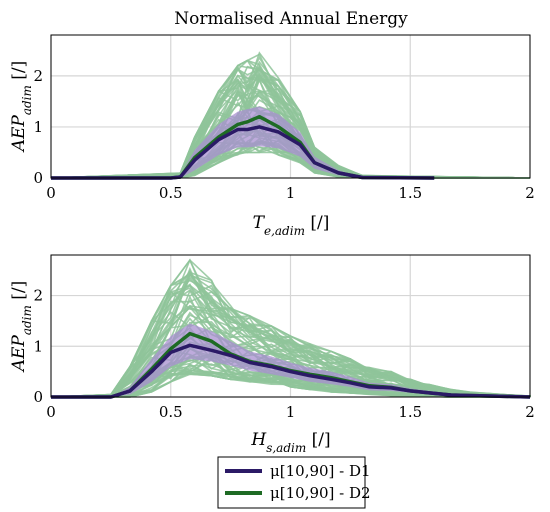 This screenshot has height=512, width=550. I want to click on top-x-tick-label: 0, so click(51, 193).